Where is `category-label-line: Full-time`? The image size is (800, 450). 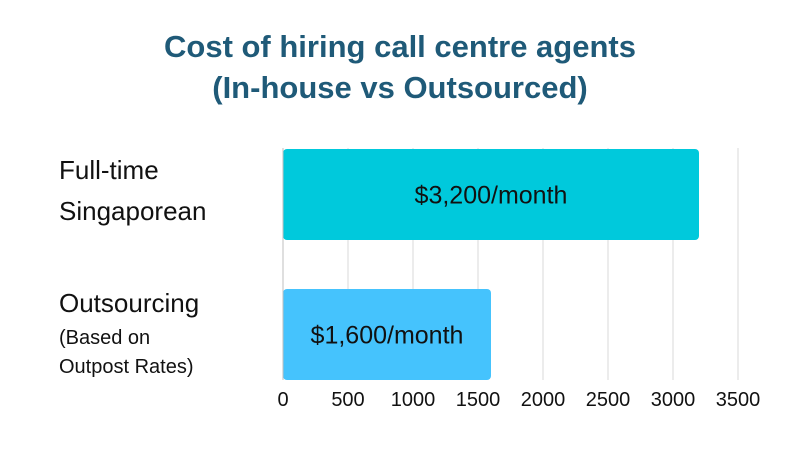
category-label-line: Full-time is located at coordinates (109, 170).